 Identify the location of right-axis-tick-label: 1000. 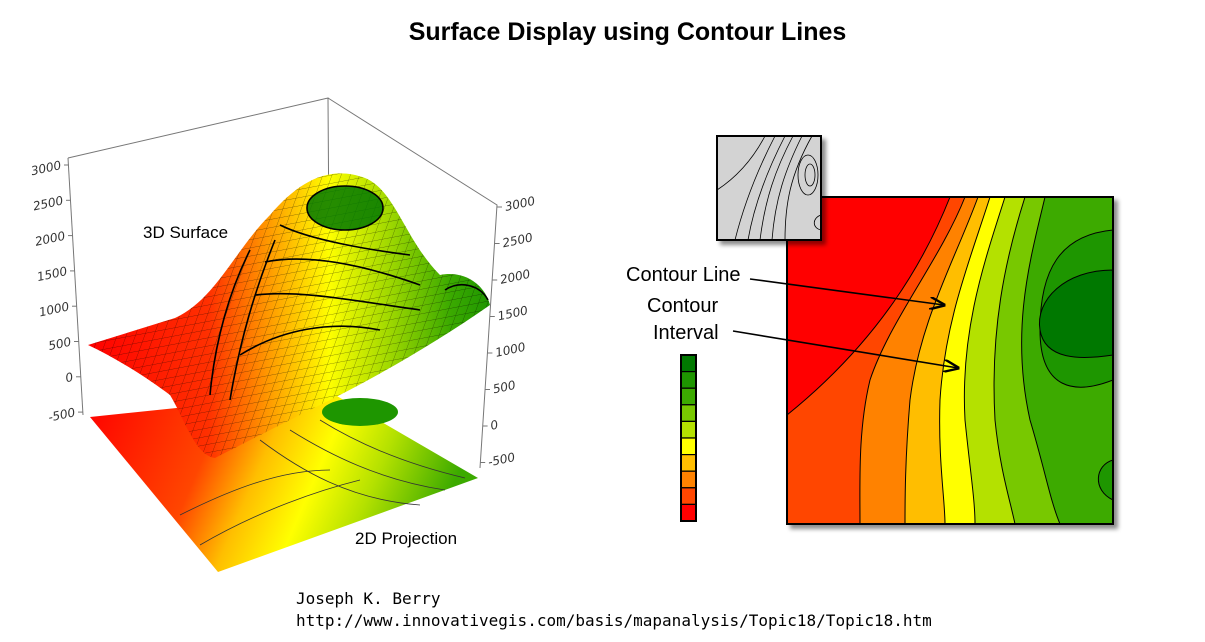
(510, 350).